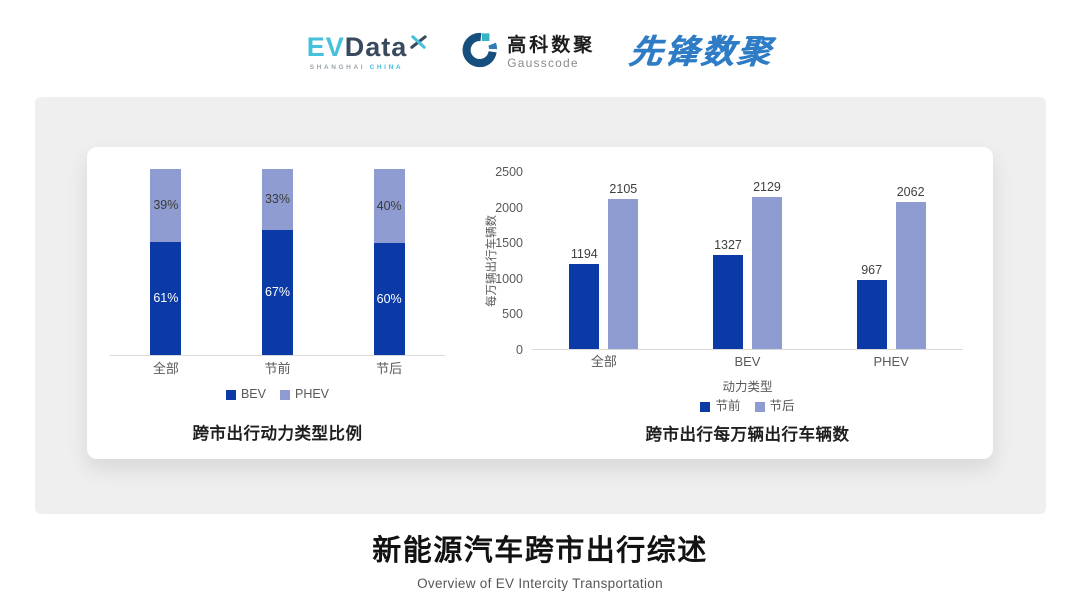 The image size is (1080, 608). Describe the element at coordinates (728, 406) in the screenshot. I see `legend-label: 节前` at that location.